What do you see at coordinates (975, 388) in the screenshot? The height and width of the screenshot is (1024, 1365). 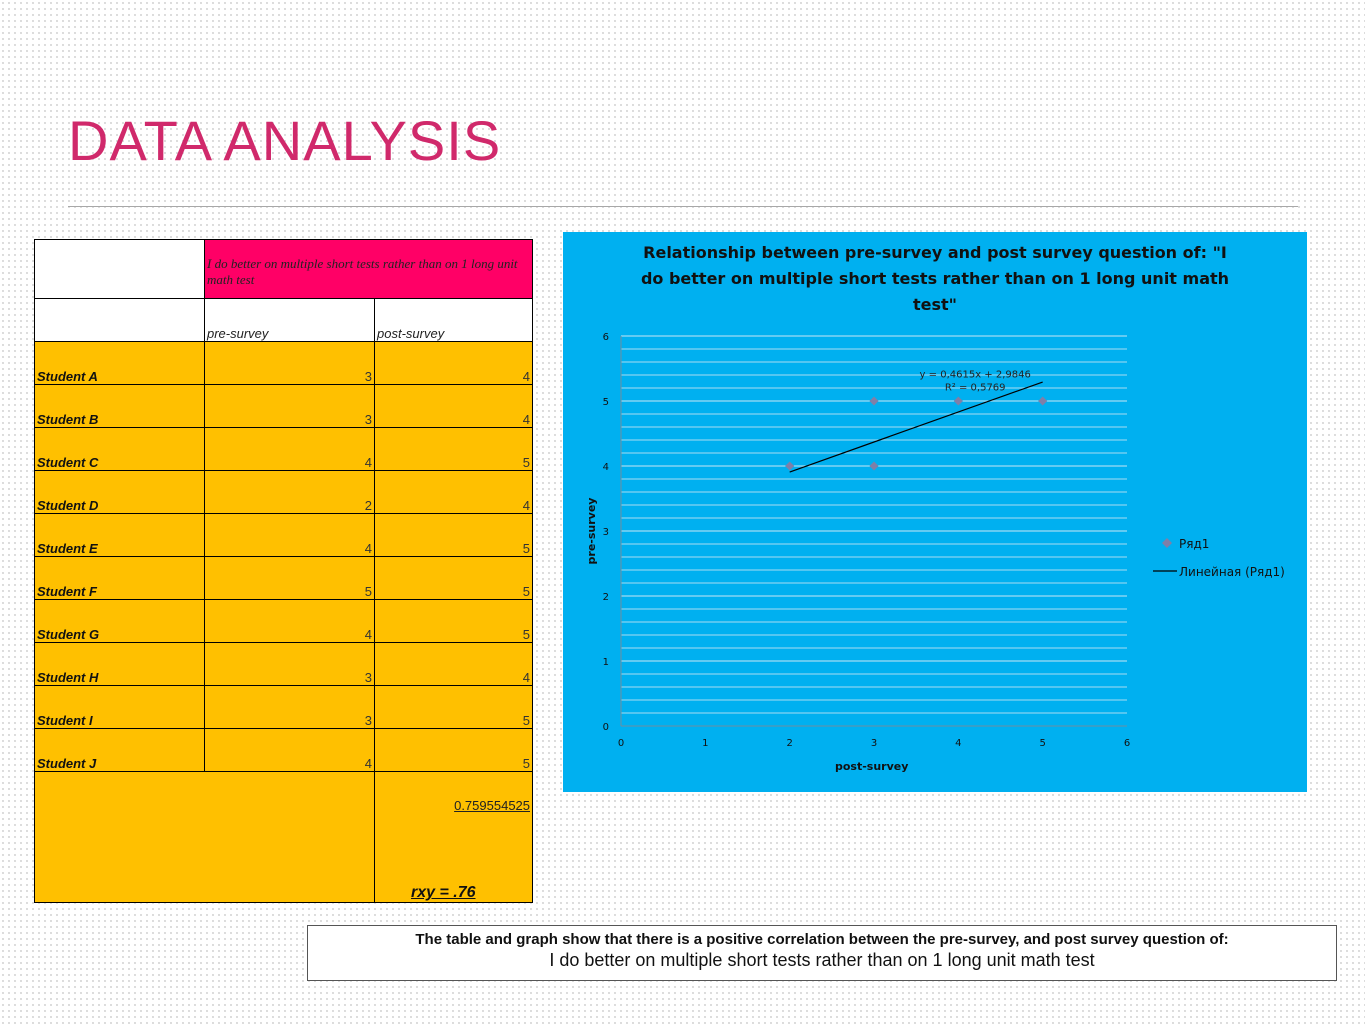 I see `trendline-r-squared: R² = 0,5769` at bounding box center [975, 388].